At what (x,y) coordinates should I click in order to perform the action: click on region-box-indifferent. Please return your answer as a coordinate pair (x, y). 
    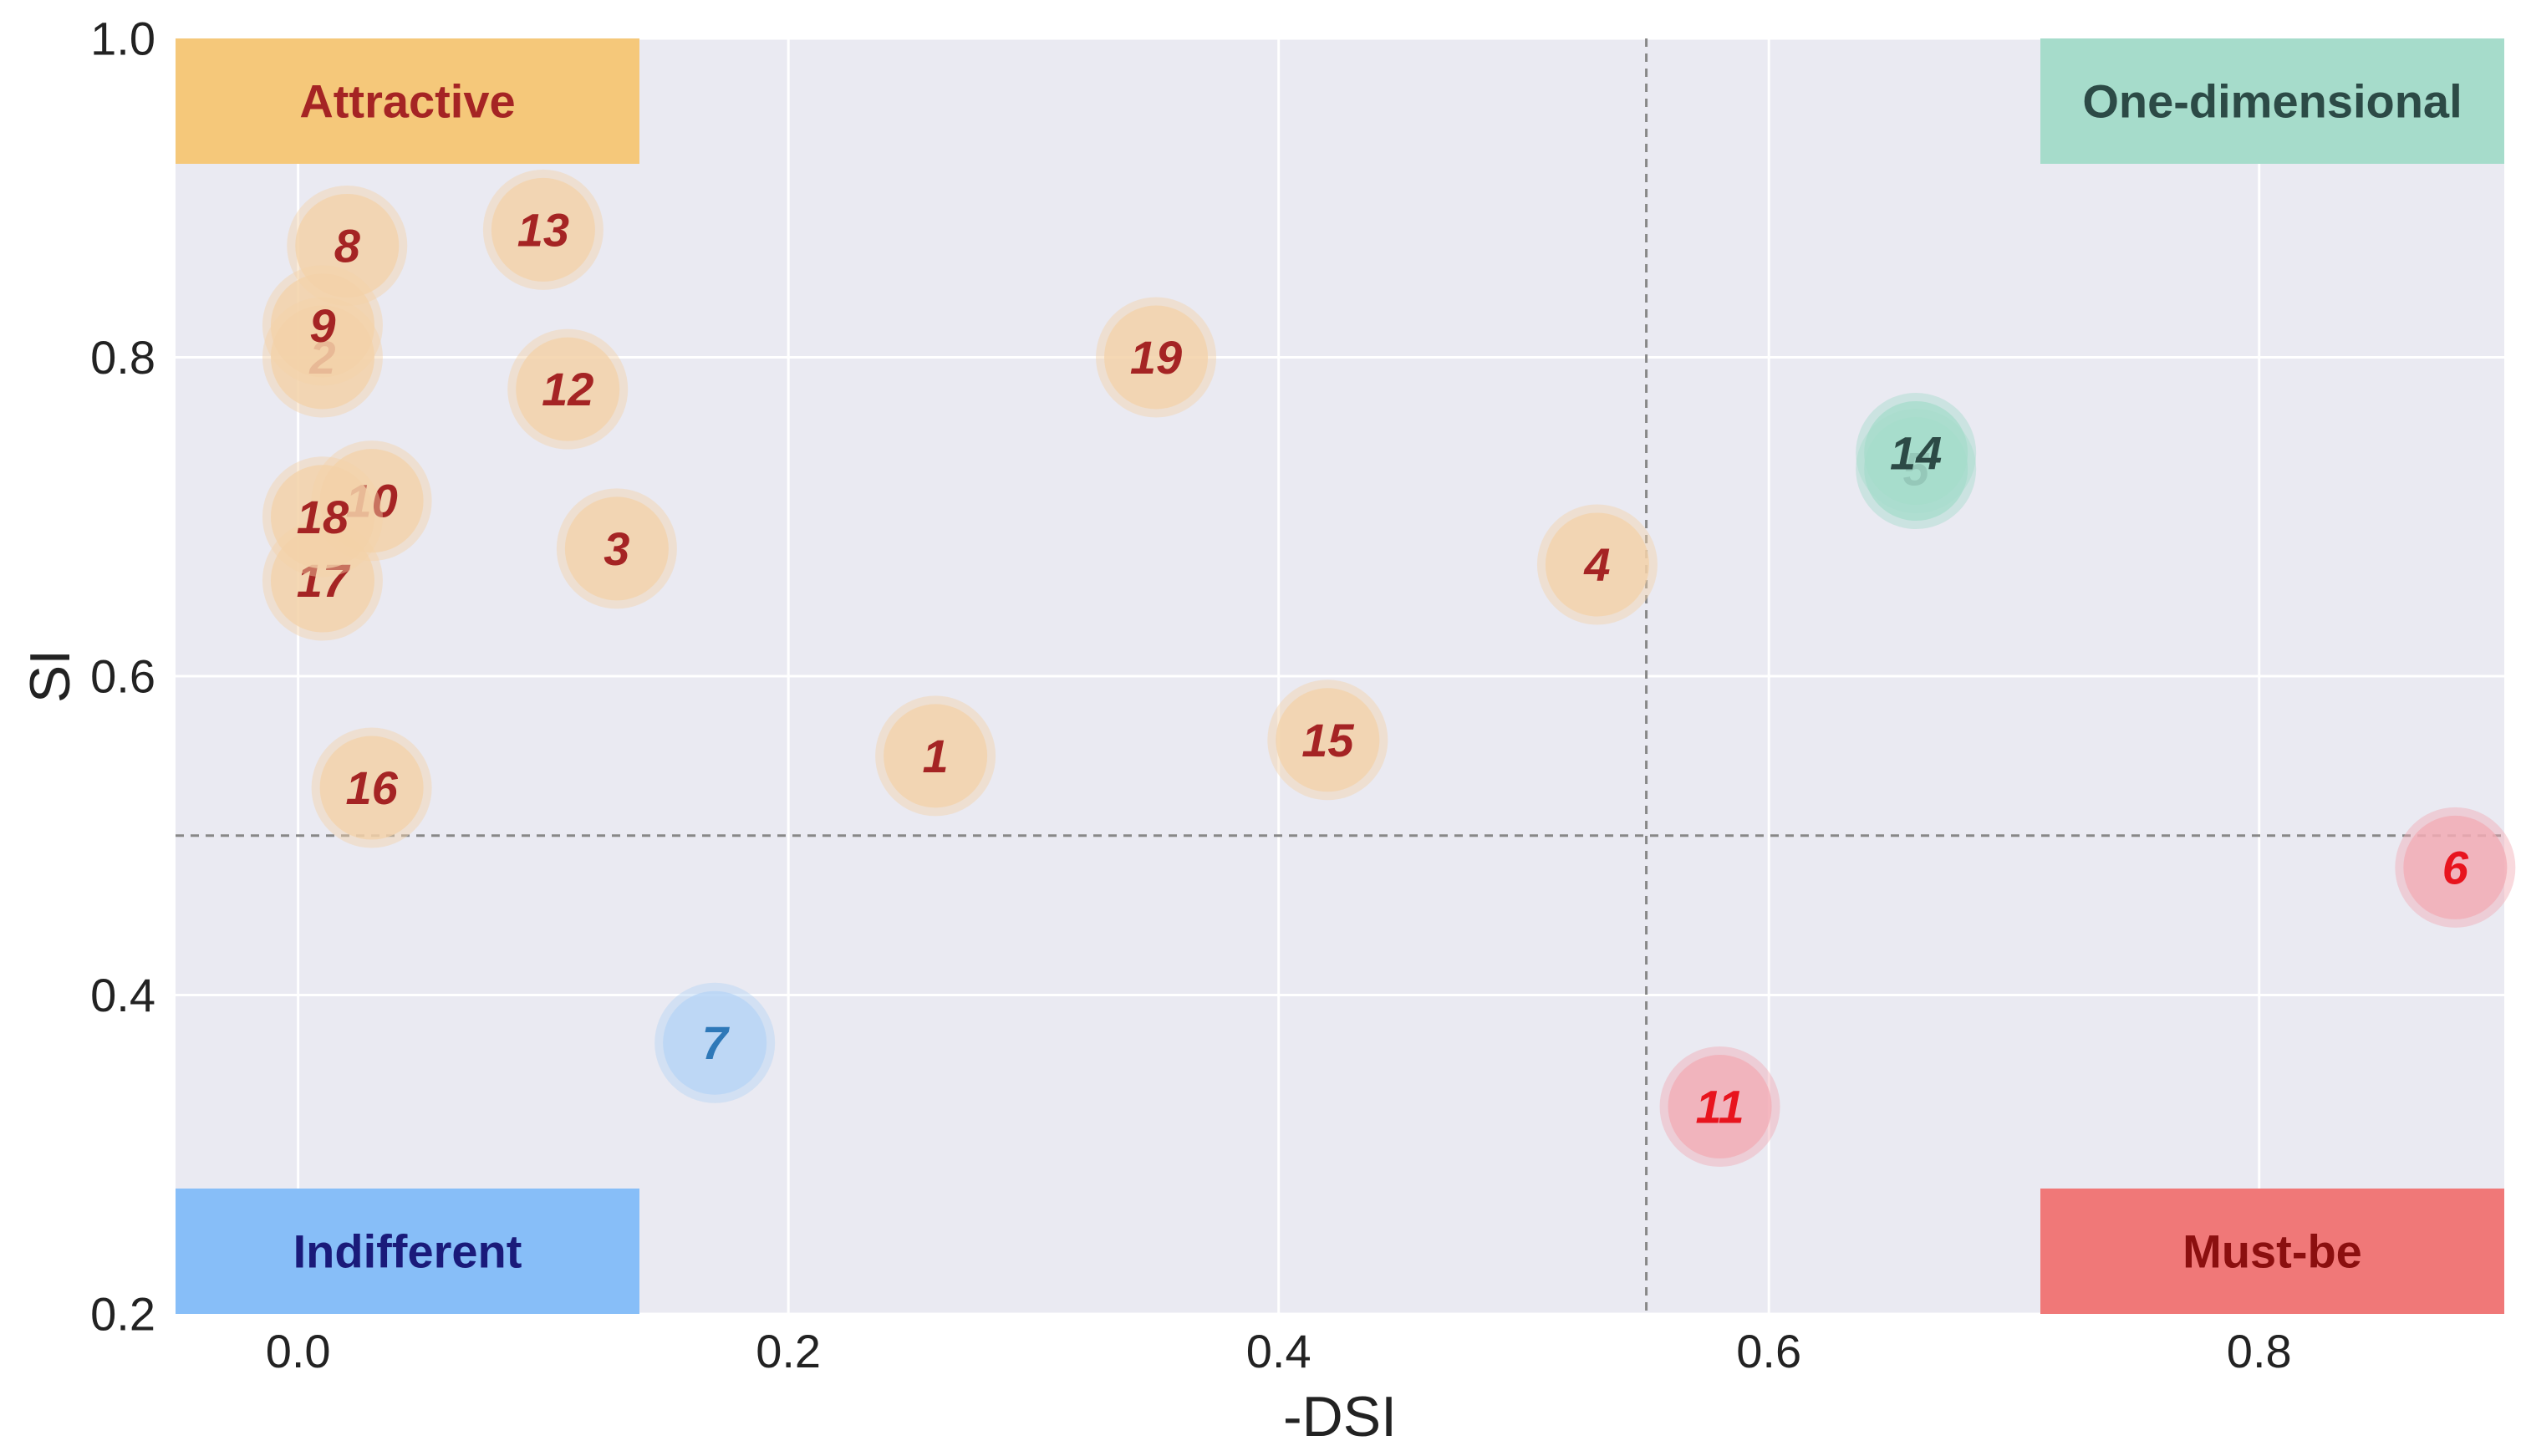
    Looking at the image, I should click on (407, 1251).